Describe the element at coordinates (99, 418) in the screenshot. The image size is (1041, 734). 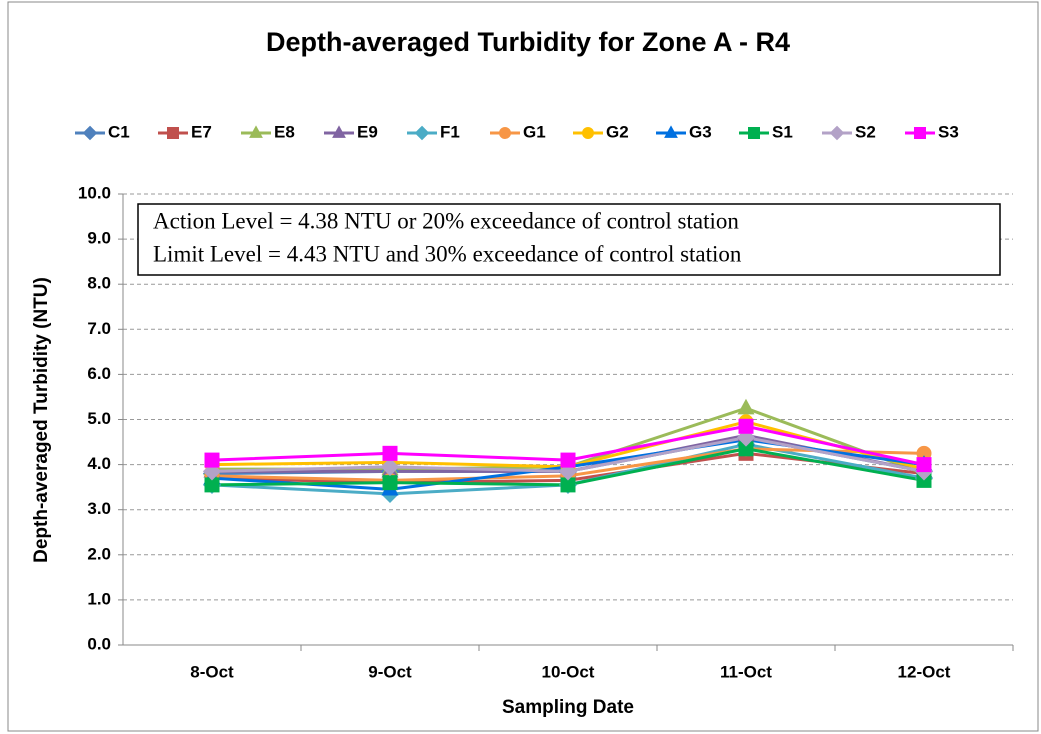
I see `y-tick-label: 5.0` at that location.